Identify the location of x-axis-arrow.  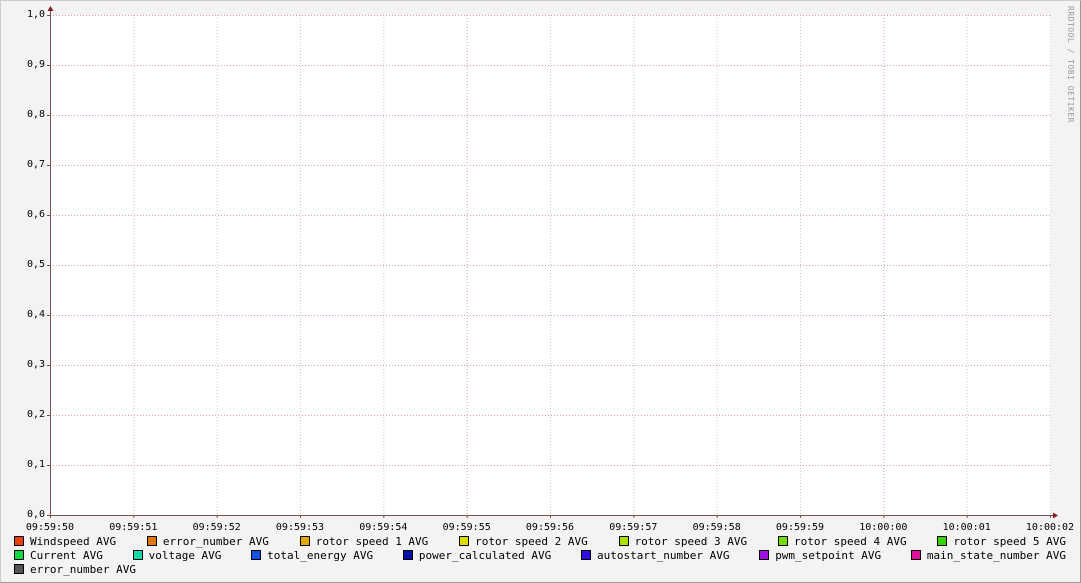
(1055, 515).